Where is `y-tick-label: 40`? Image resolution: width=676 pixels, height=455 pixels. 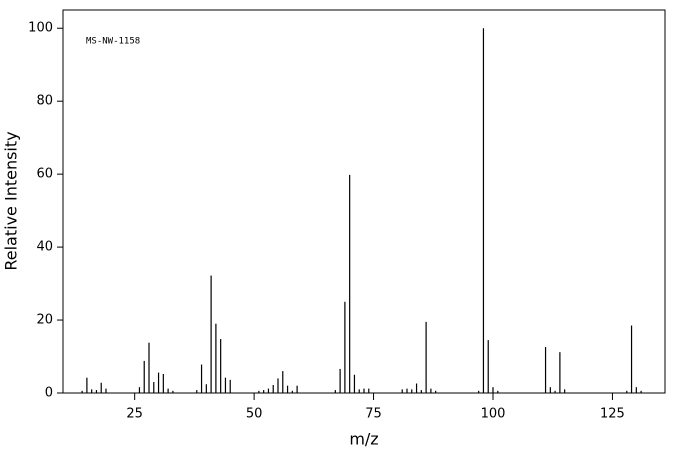 y-tick-label: 40 is located at coordinates (44, 247).